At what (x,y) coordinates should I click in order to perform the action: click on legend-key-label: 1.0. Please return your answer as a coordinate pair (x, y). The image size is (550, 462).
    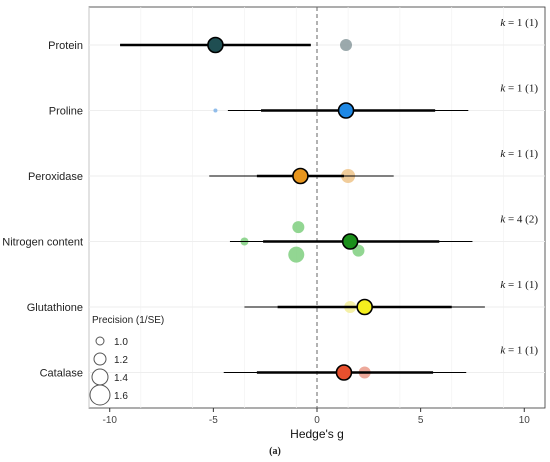
    Looking at the image, I should click on (121, 342).